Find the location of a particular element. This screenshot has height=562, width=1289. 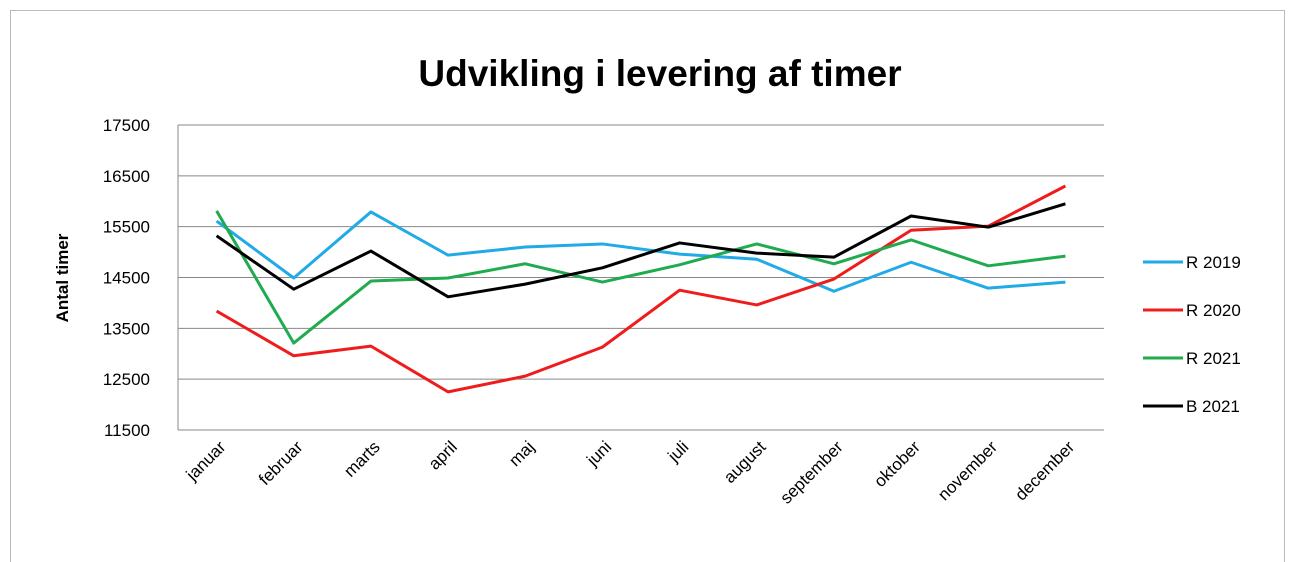

legend-label: B 2021 is located at coordinates (1213, 406).